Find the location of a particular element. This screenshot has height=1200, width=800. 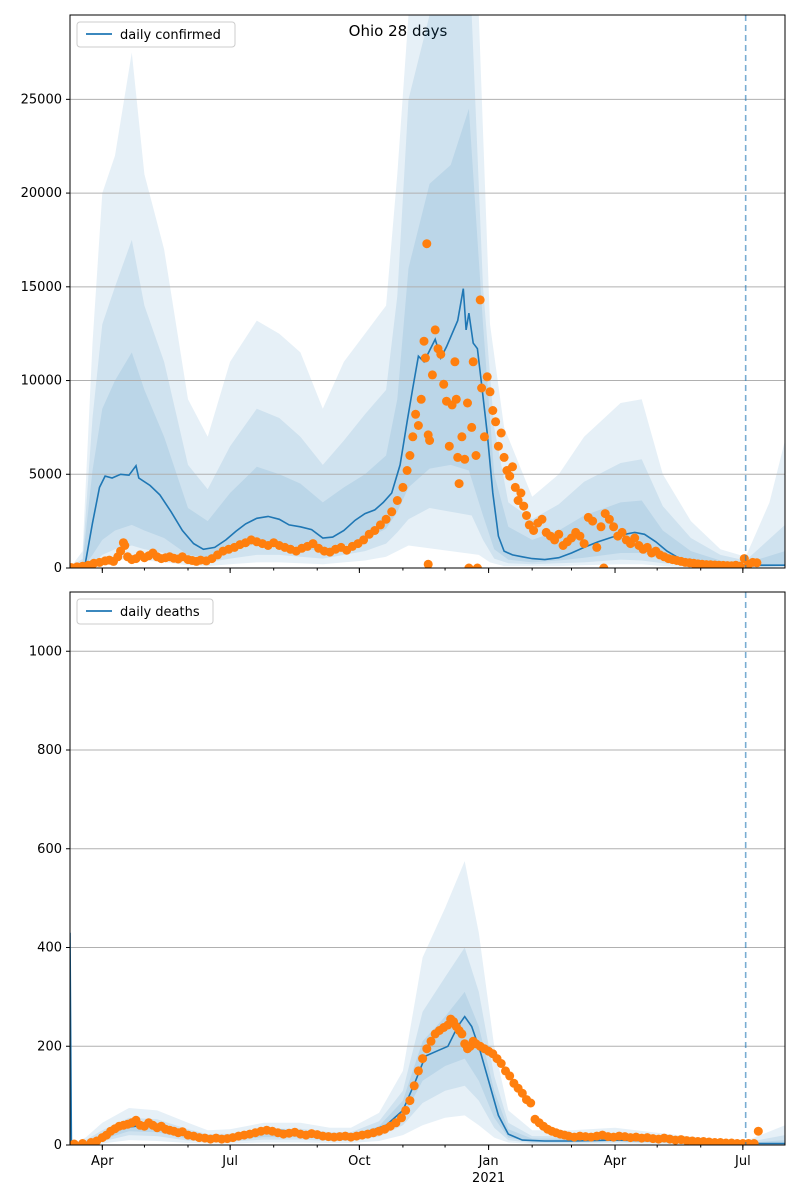

y-tick-label: 10000 is located at coordinates (41, 381).